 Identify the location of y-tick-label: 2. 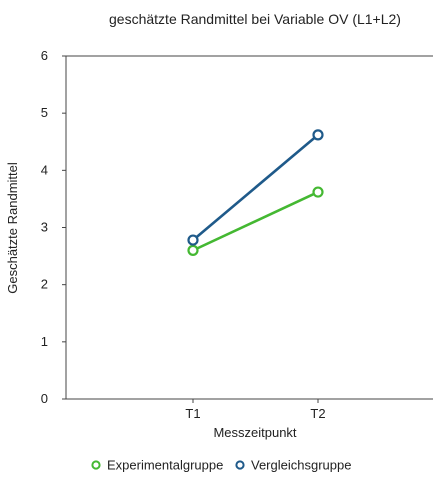
(44, 284).